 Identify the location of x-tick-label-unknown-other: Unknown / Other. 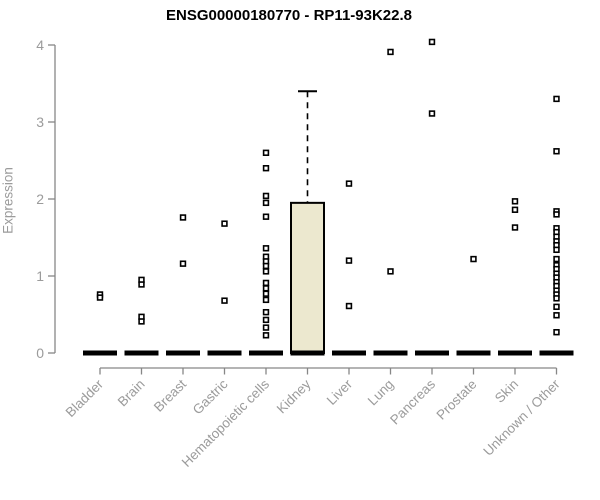
(521, 417).